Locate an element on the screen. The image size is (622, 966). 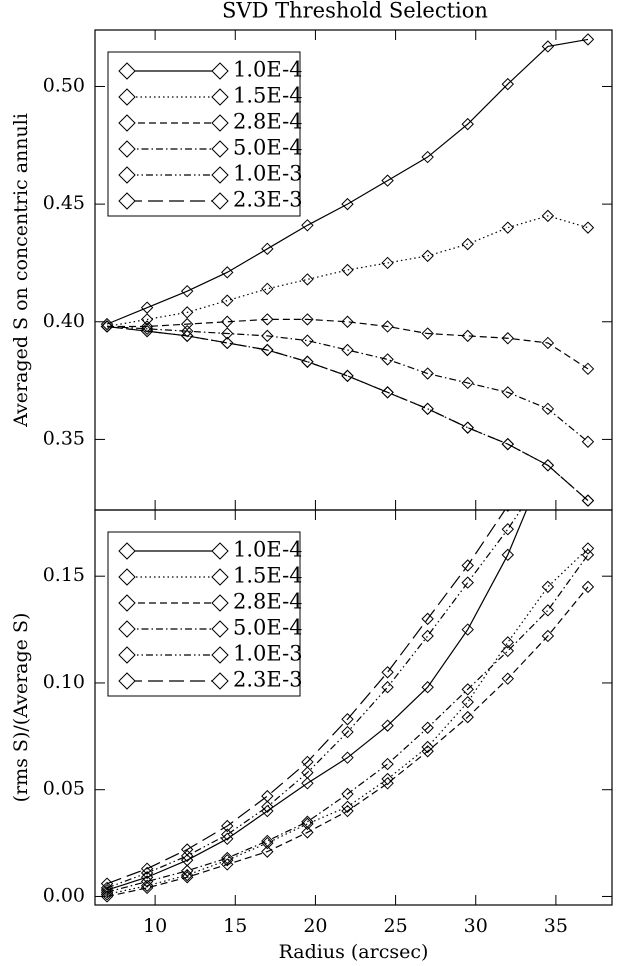
y-tick-label: 0.50 is located at coordinates (64, 85).